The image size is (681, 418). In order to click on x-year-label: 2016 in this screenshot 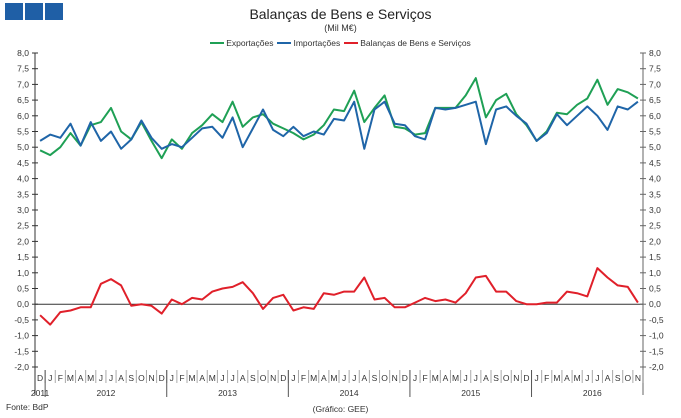, I will do `click(592, 393)`.